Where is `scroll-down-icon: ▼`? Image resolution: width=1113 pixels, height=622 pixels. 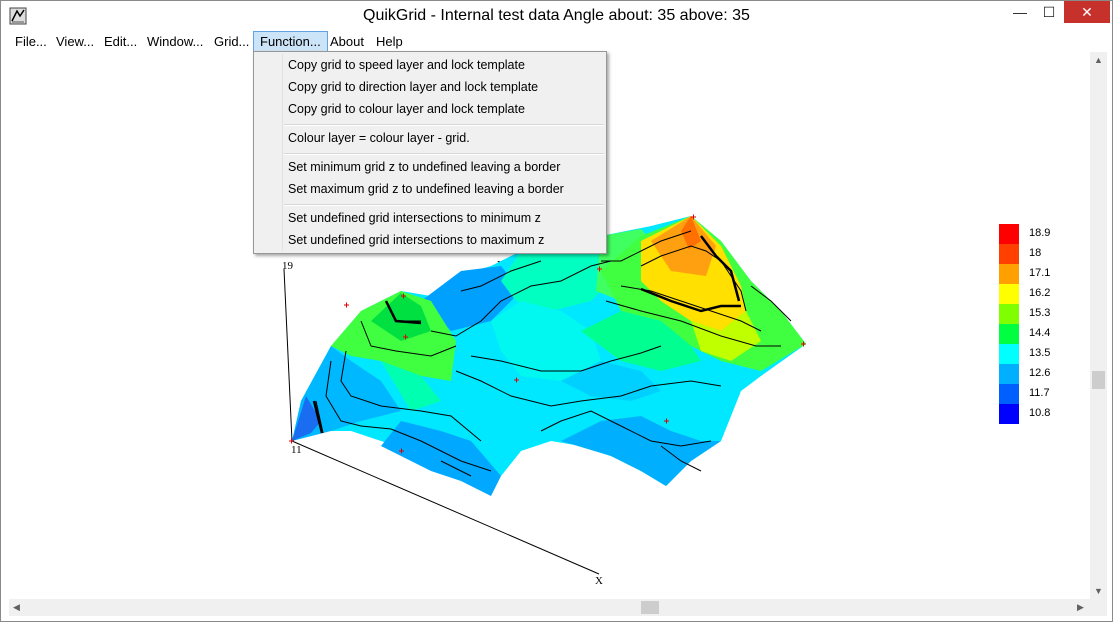
scroll-down-icon: ▼ is located at coordinates (1098, 591).